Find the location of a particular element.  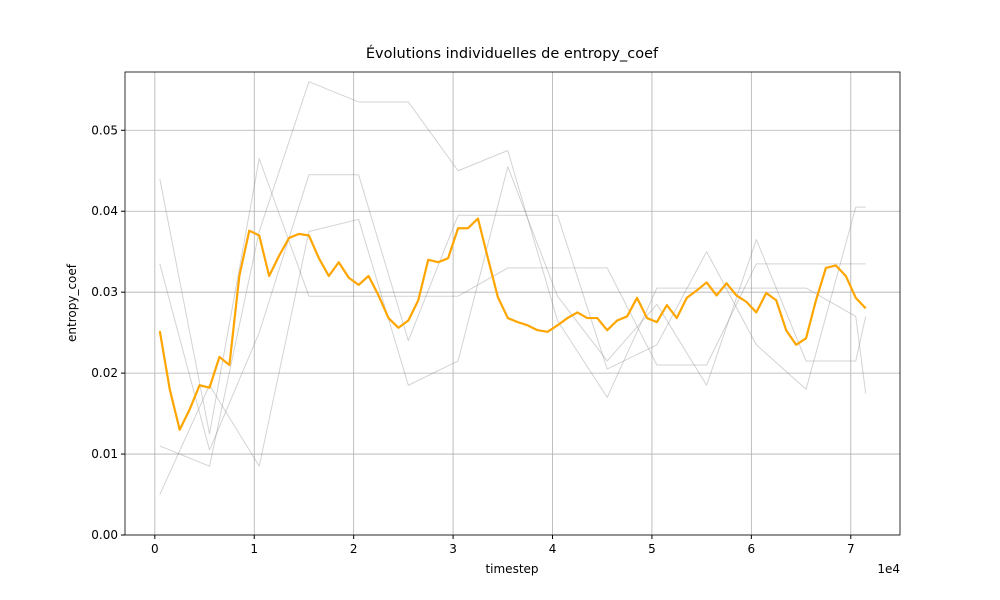

chart-title: Évolutions individuelles de entropy_coef is located at coordinates (512, 53).